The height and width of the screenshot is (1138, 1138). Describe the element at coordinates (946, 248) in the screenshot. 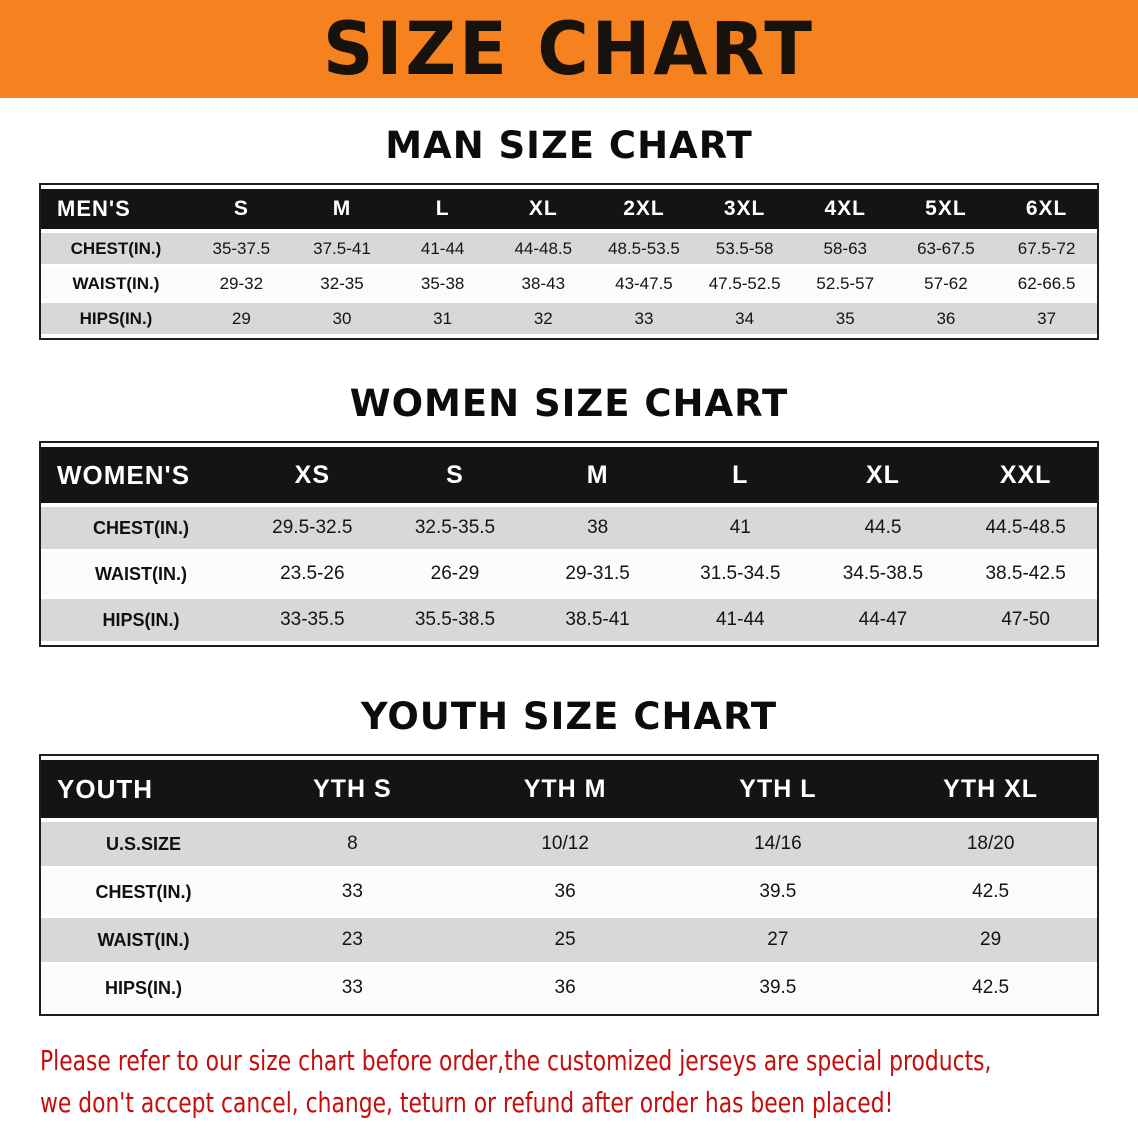

I see `value-cell: 63-67.5` at that location.